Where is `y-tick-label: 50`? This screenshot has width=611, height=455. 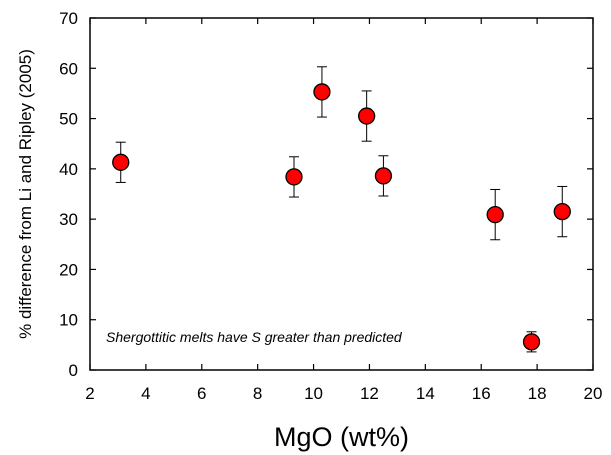
y-tick-label: 50 is located at coordinates (68, 119).